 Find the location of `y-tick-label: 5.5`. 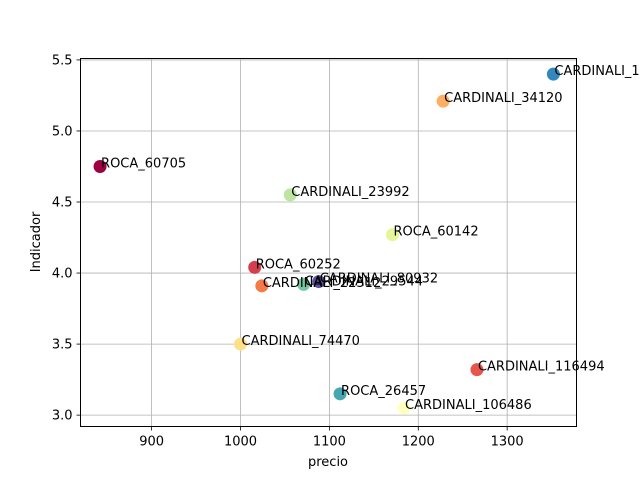

y-tick-label: 5.5 is located at coordinates (62, 60).